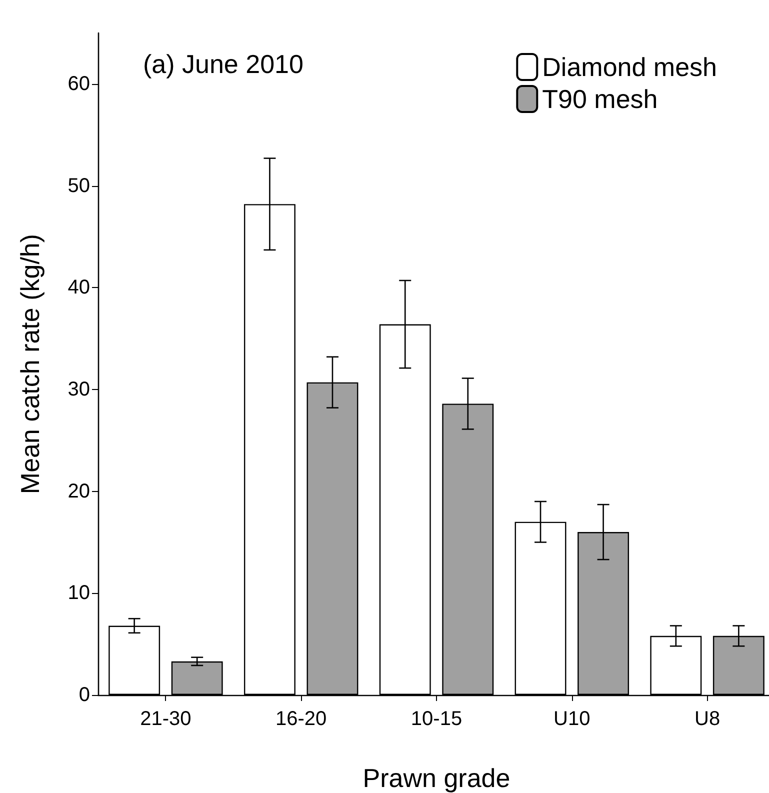  What do you see at coordinates (84, 695) in the screenshot?
I see `y-tick-label: 0` at bounding box center [84, 695].